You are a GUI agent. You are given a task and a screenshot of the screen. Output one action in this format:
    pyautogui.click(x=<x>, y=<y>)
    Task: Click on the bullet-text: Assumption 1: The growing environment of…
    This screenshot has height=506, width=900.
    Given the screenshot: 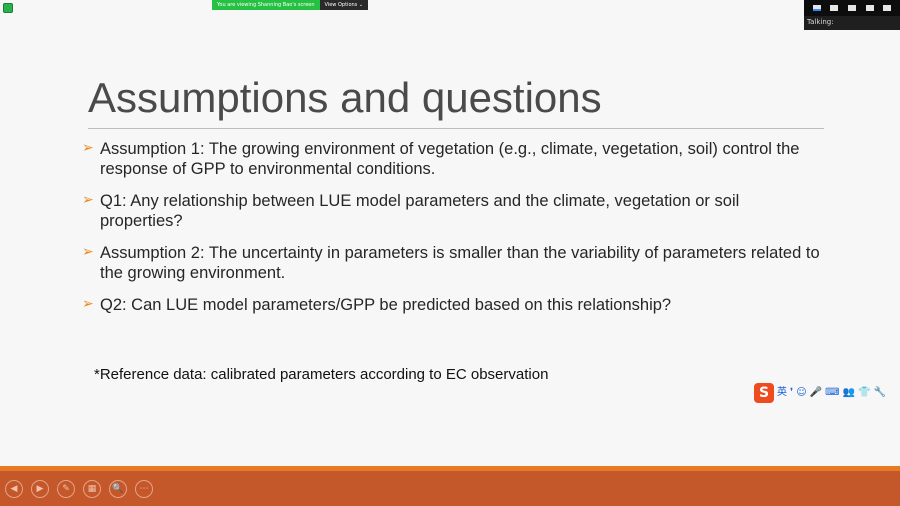 What is the action you would take?
    pyautogui.click(x=450, y=159)
    